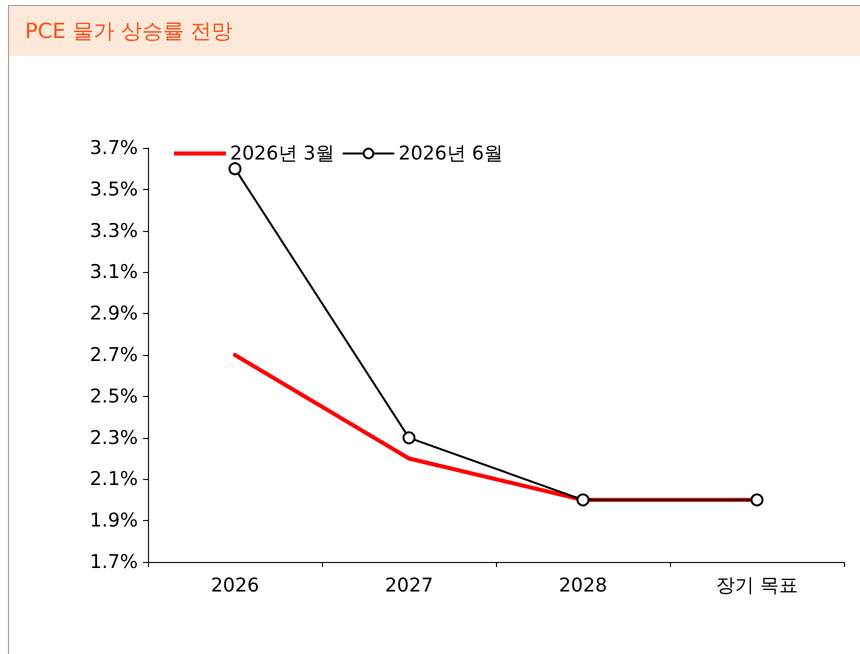  Describe the element at coordinates (114, 396) in the screenshot. I see `y-tick-label: 2.5%` at that location.